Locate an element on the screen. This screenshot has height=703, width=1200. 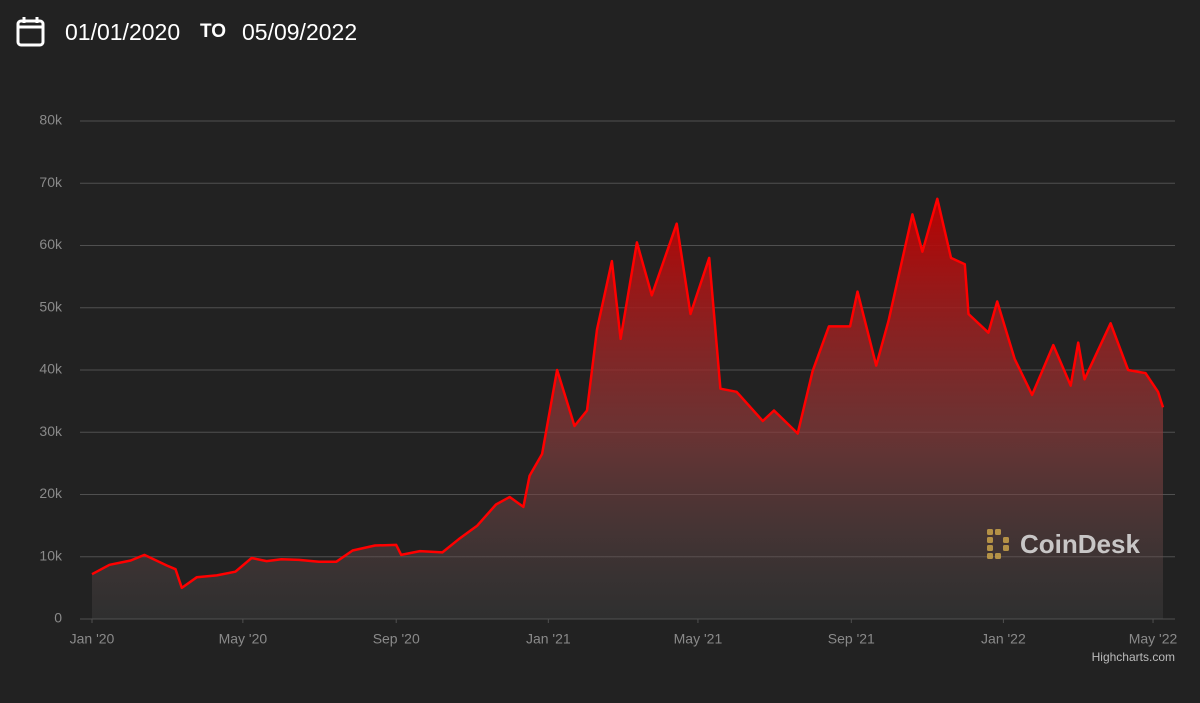
x-tick-label: Jan '21 is located at coordinates (548, 639).